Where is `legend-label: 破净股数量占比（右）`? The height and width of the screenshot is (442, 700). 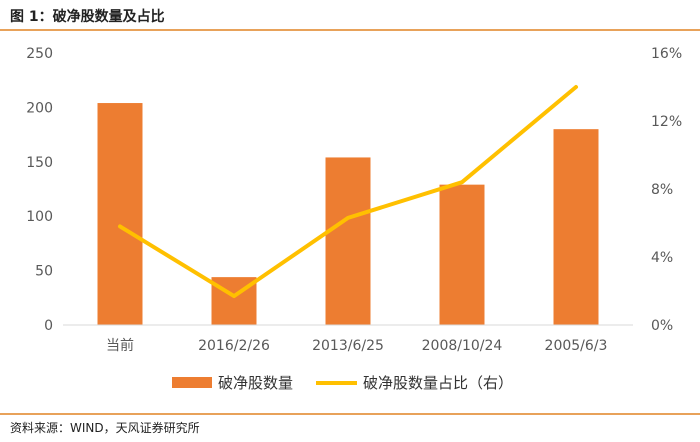
legend-label: 破净股数量占比（右） is located at coordinates (438, 383).